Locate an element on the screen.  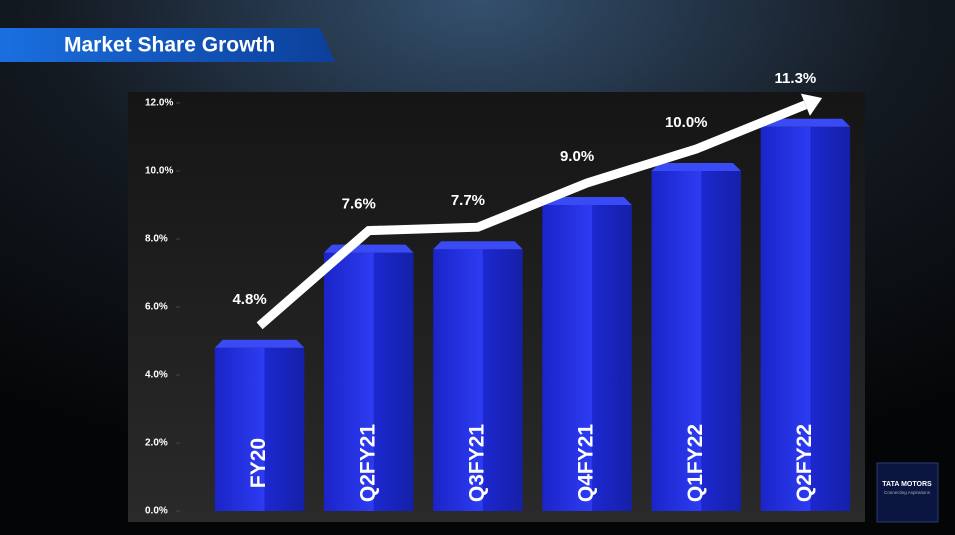
value-label: 10.0% is located at coordinates (686, 122).